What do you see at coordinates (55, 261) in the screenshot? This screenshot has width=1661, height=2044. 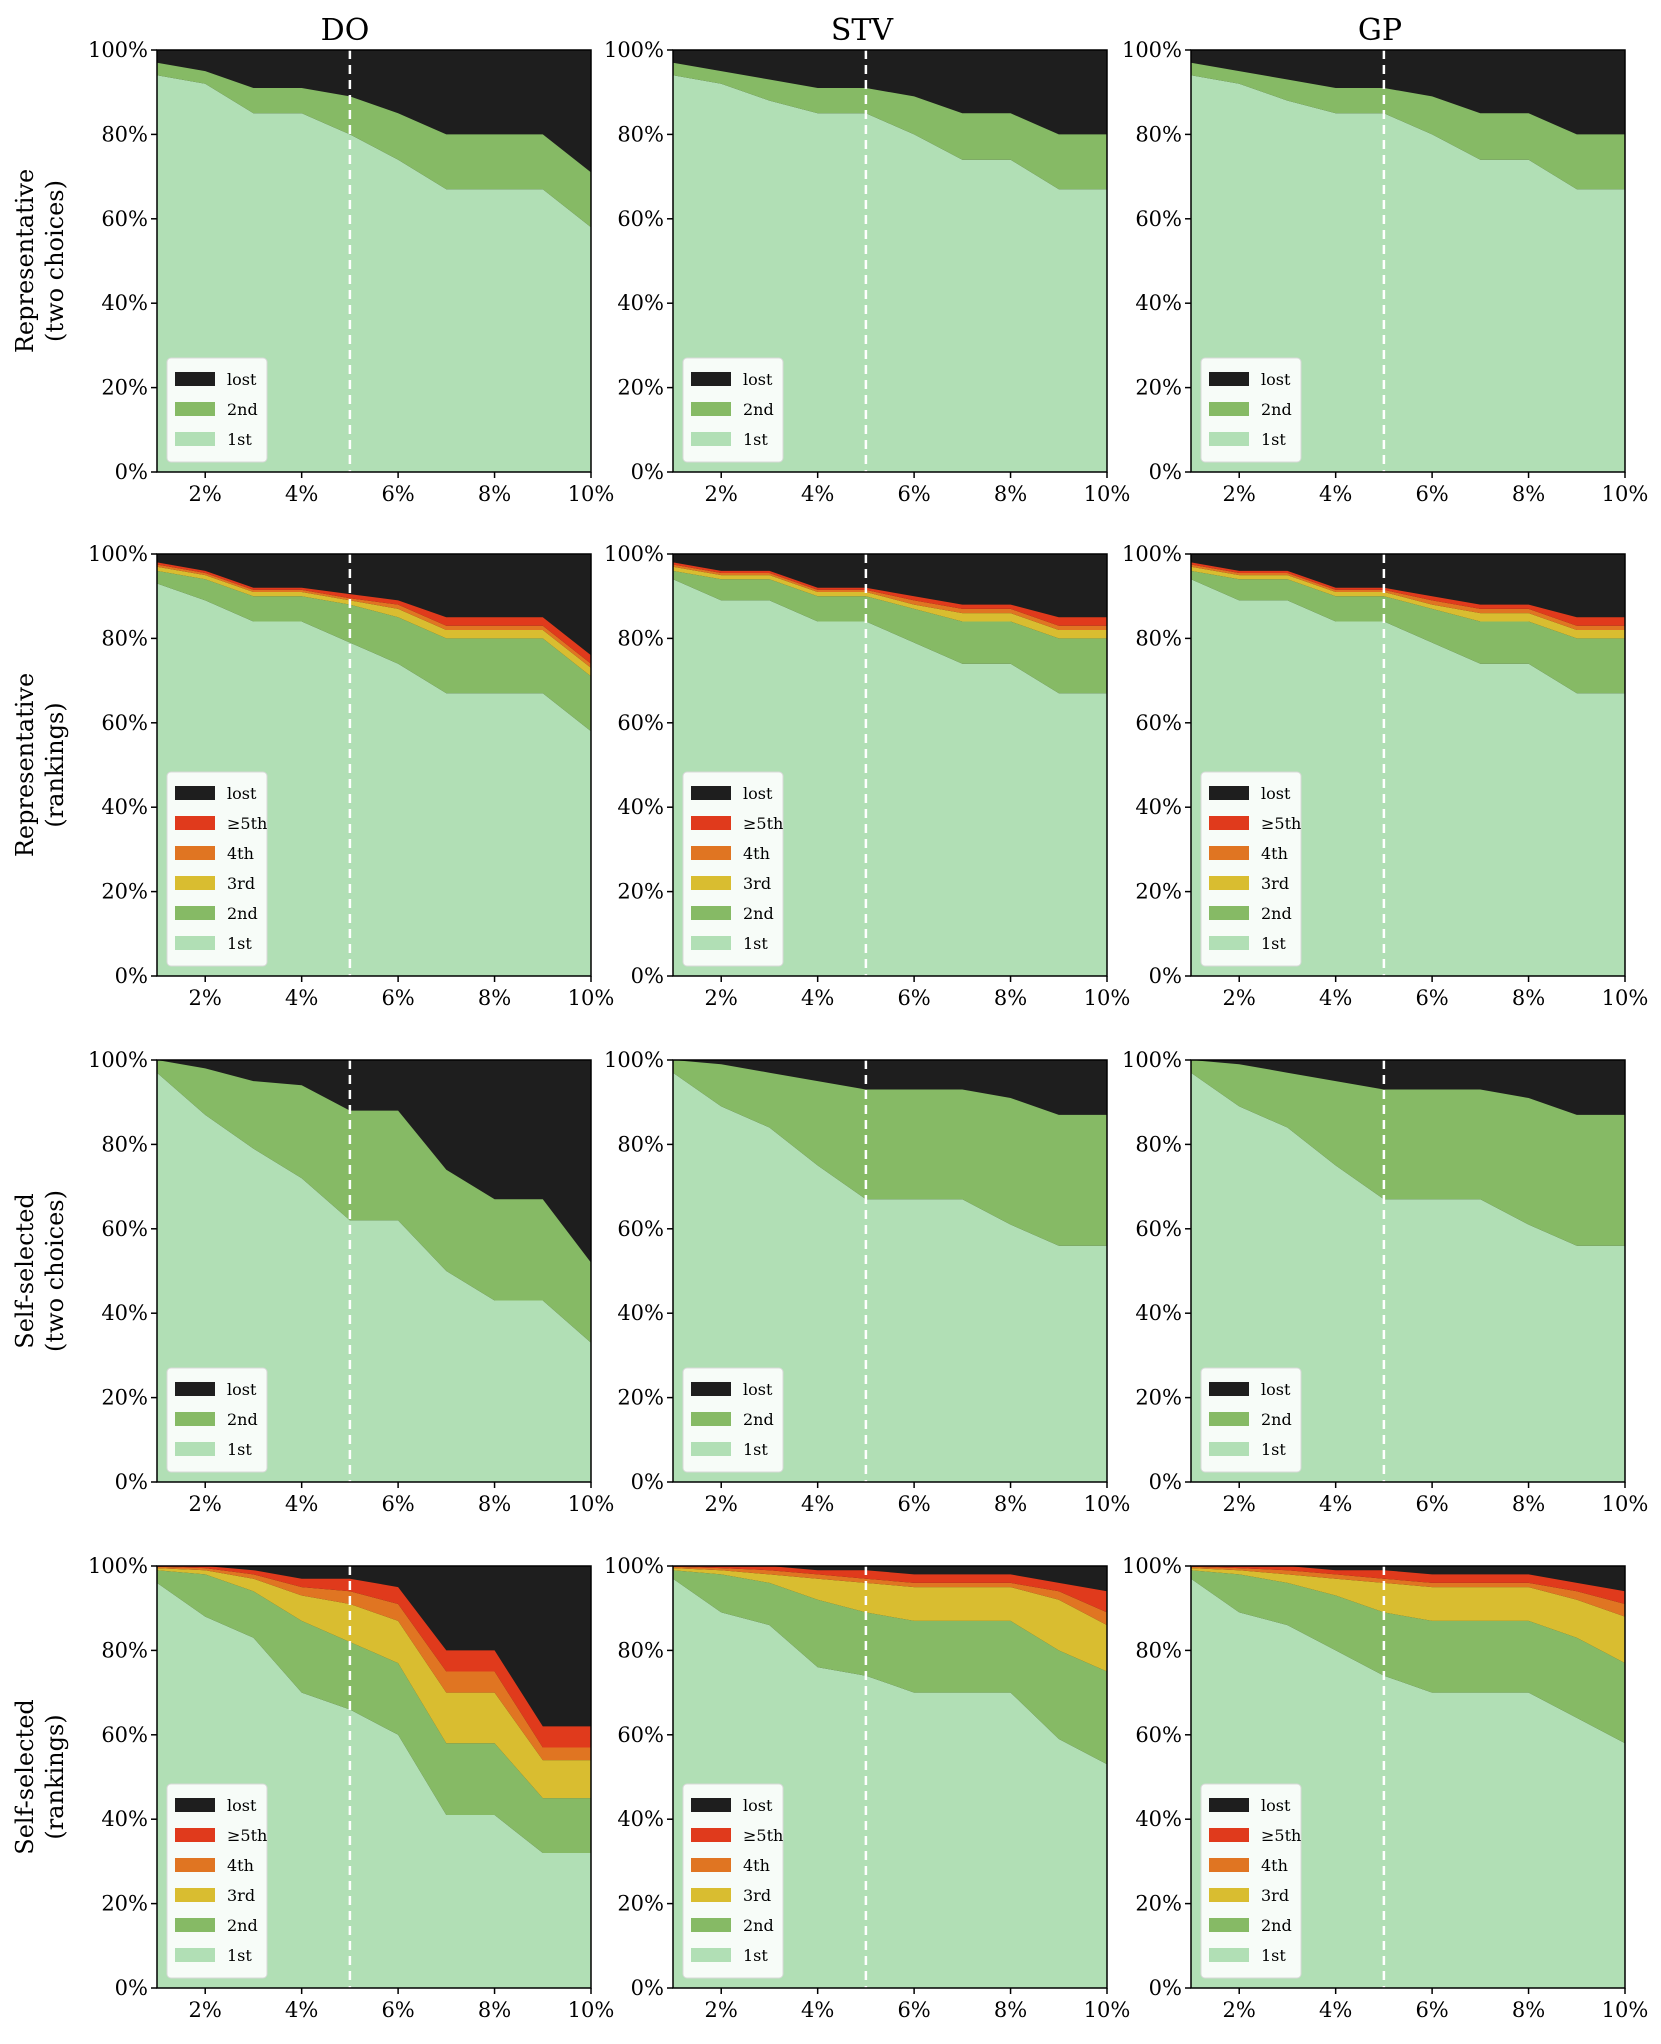 I see `row-label-line2: (two choices)` at bounding box center [55, 261].